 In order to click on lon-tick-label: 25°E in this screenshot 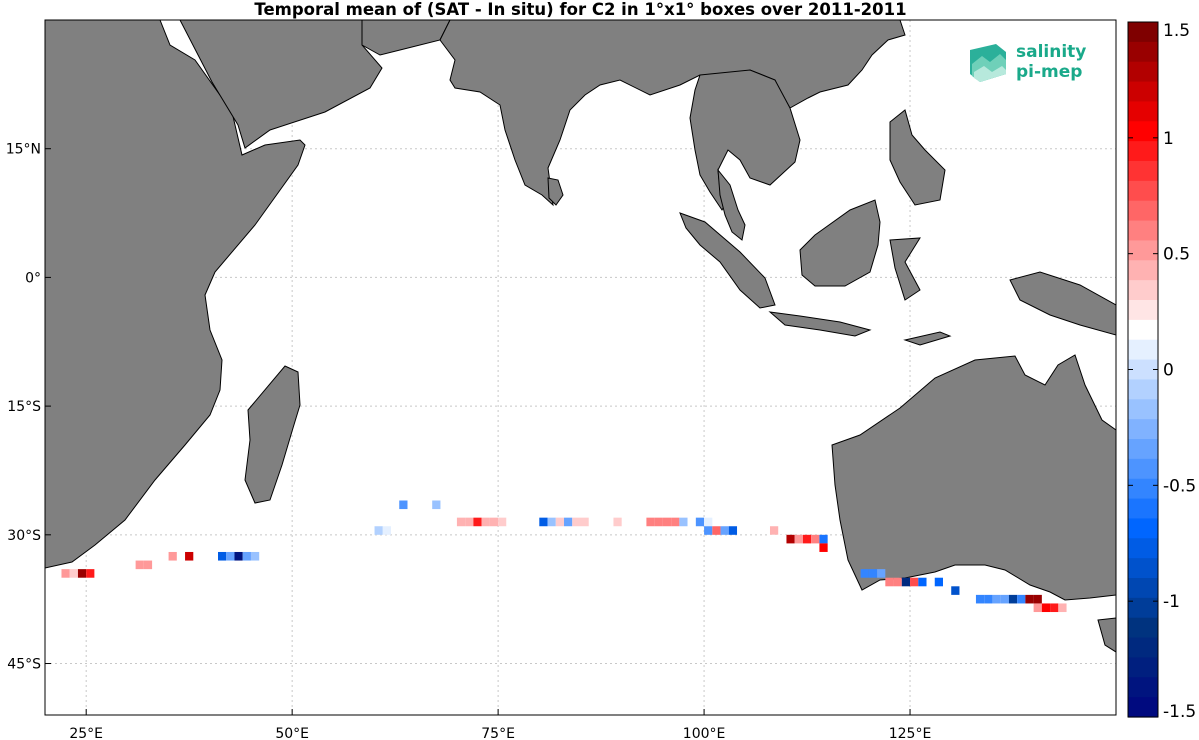, I will do `click(86, 733)`.